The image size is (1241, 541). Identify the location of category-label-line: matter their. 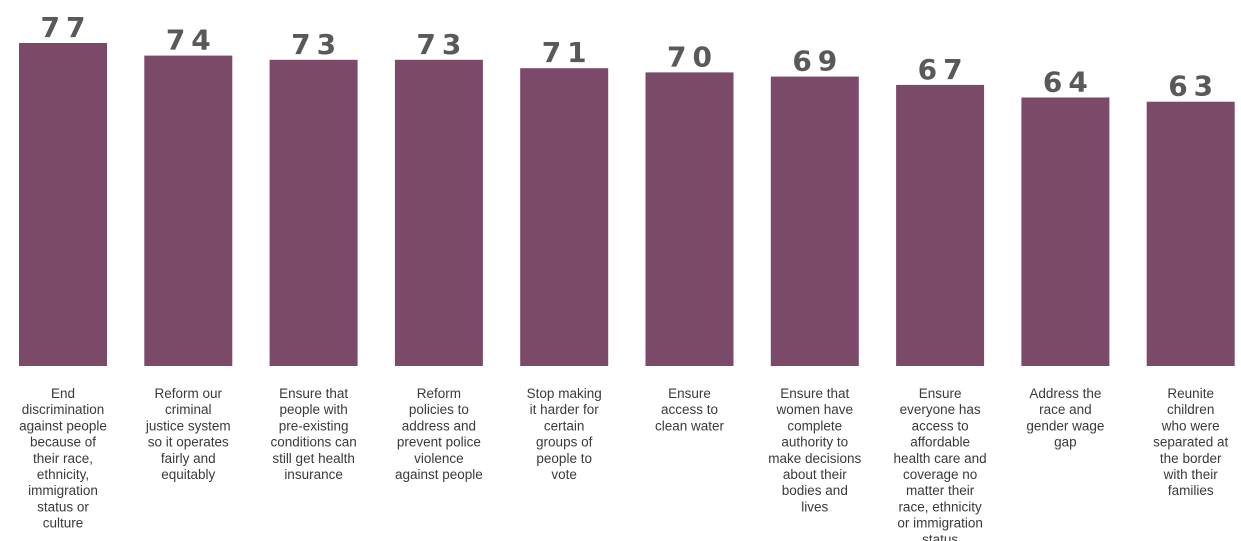
(940, 490).